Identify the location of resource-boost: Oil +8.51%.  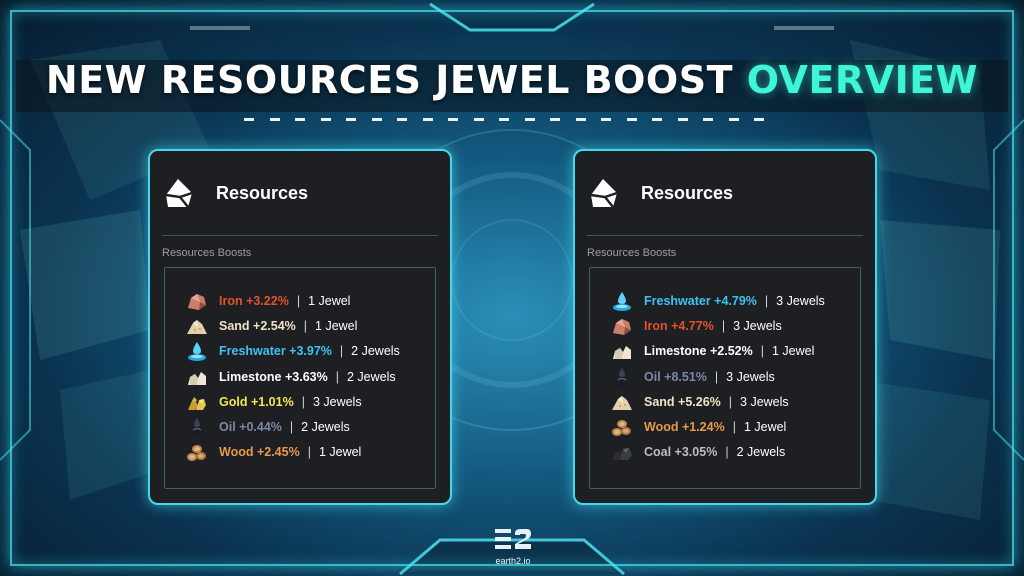
(675, 376).